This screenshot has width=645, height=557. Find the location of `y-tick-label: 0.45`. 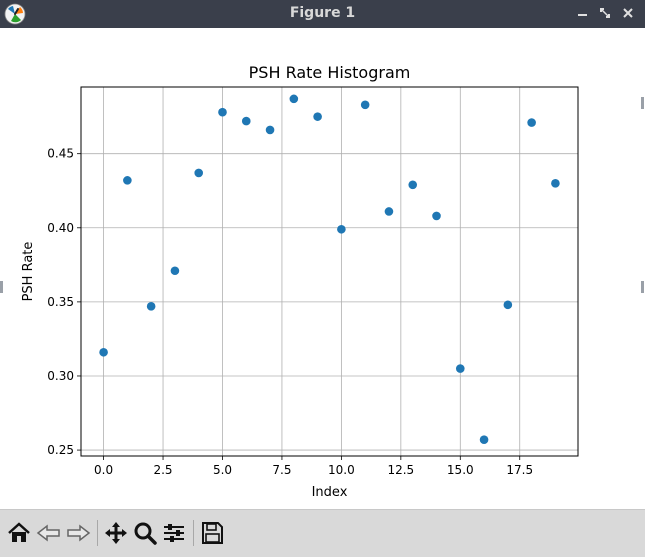

y-tick-label: 0.45 is located at coordinates (60, 154).